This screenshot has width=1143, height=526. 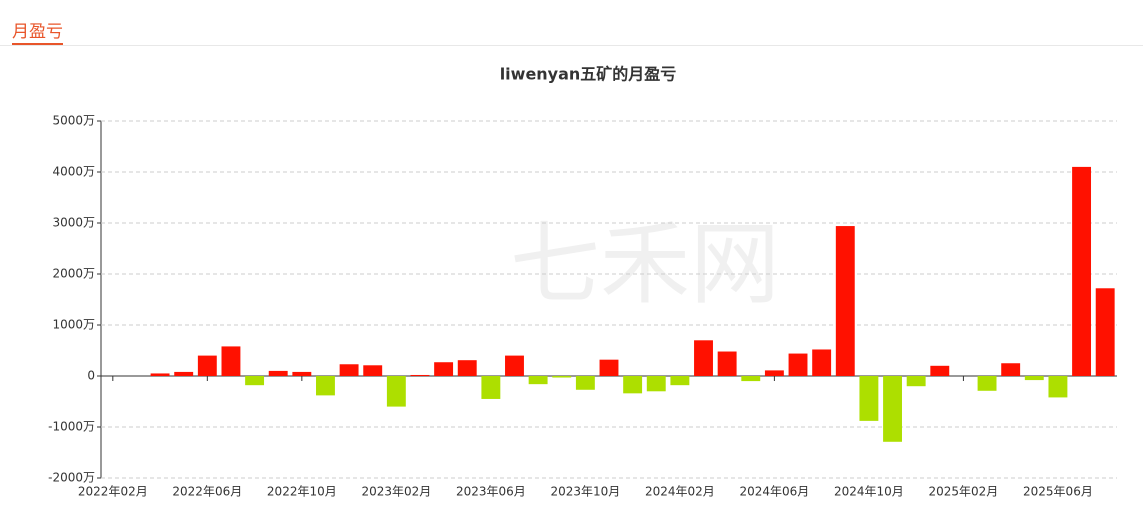 What do you see at coordinates (71, 478) in the screenshot?
I see `y-tick-label: -2000万` at bounding box center [71, 478].